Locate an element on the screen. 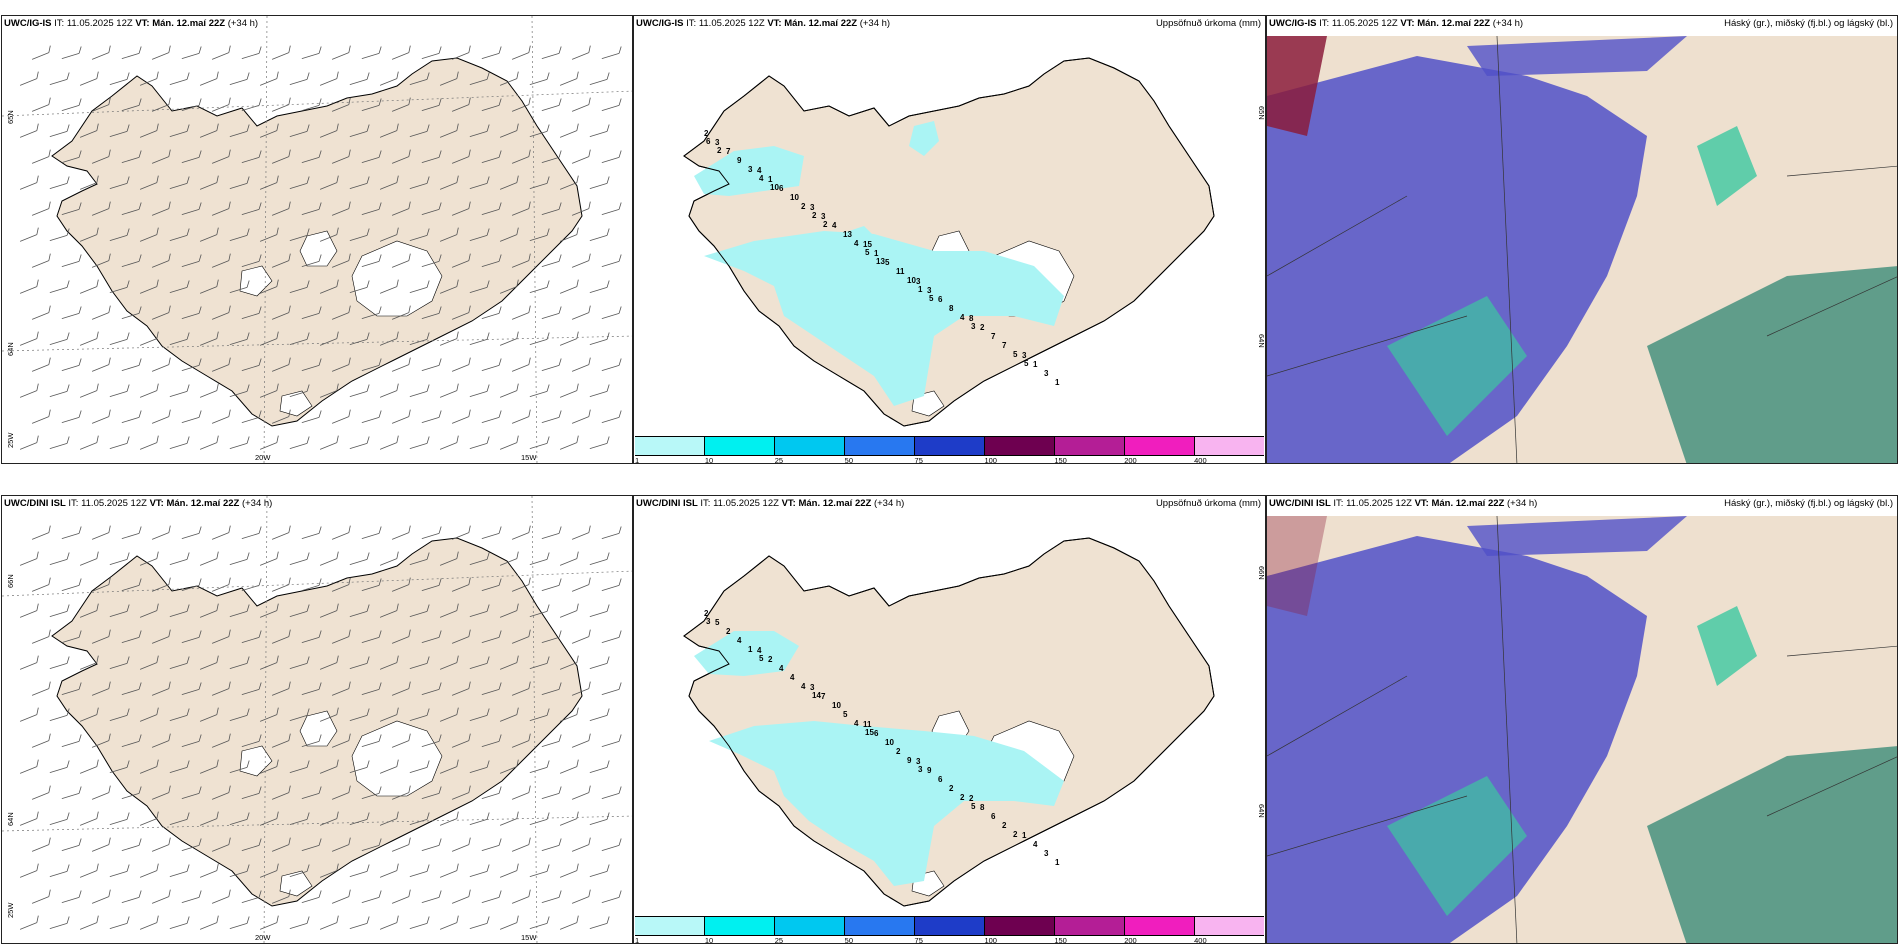 The image size is (1900, 950). low-cloud-area is located at coordinates (1727, 646).